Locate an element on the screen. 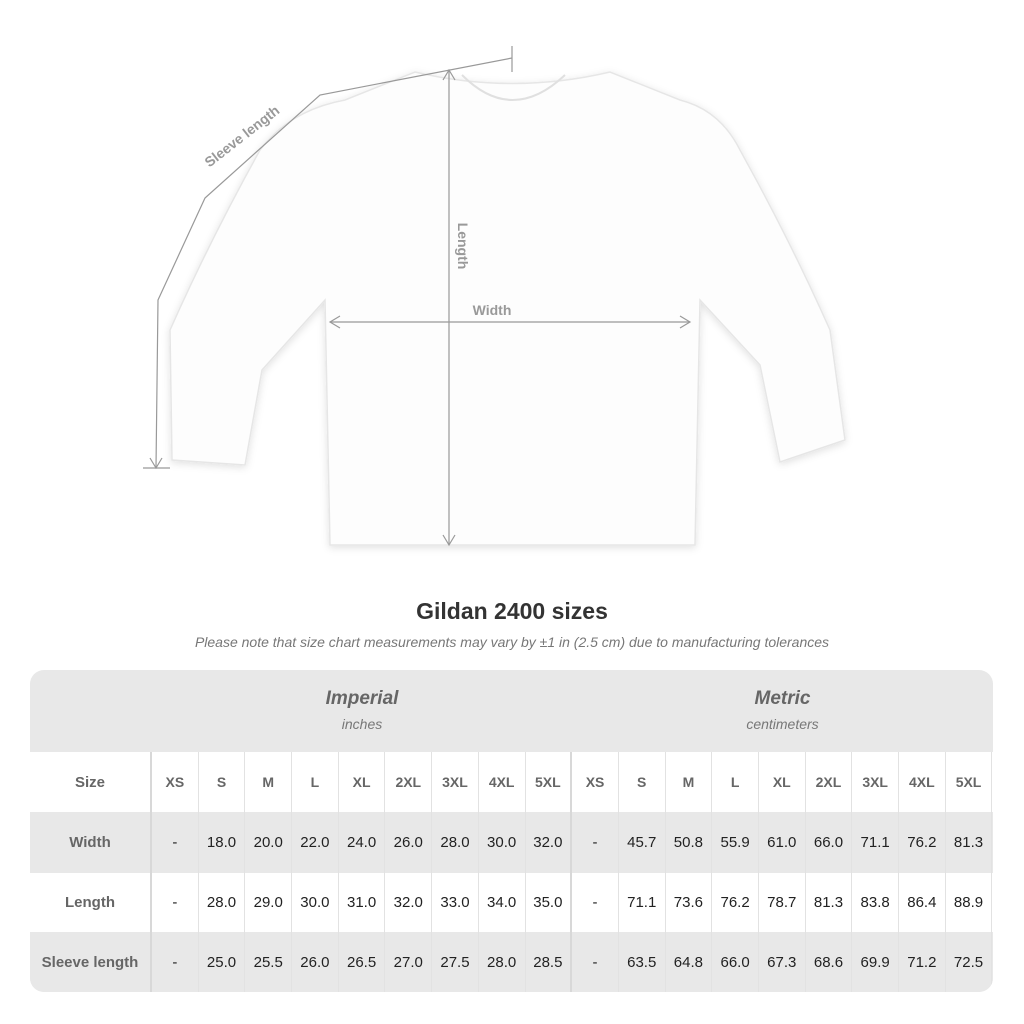 This screenshot has width=1024, height=1024. size-header-metric: XS is located at coordinates (595, 782).